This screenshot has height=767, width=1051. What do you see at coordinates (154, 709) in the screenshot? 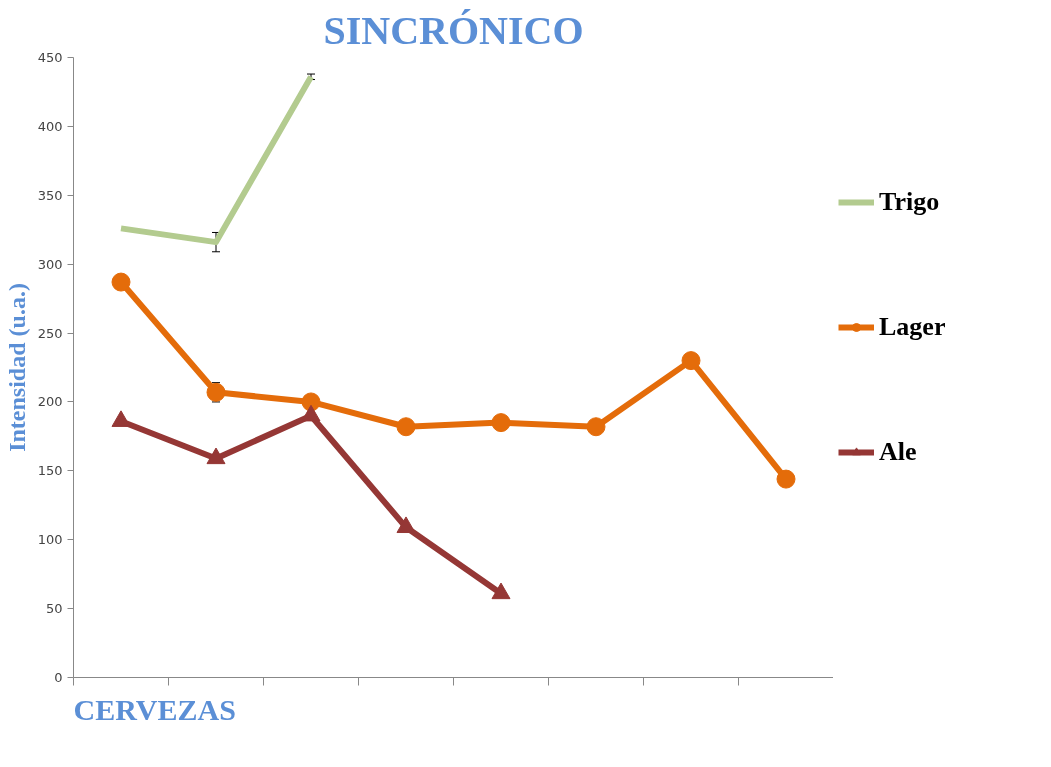
I see `x-axis-title: CERVEZAS` at bounding box center [154, 709].